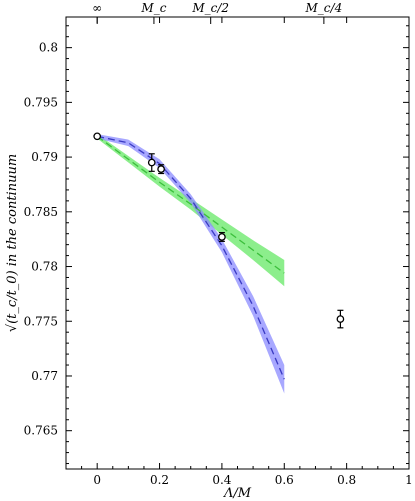  Describe the element at coordinates (41, 212) in the screenshot. I see `y-tick-label: 0.785` at that location.